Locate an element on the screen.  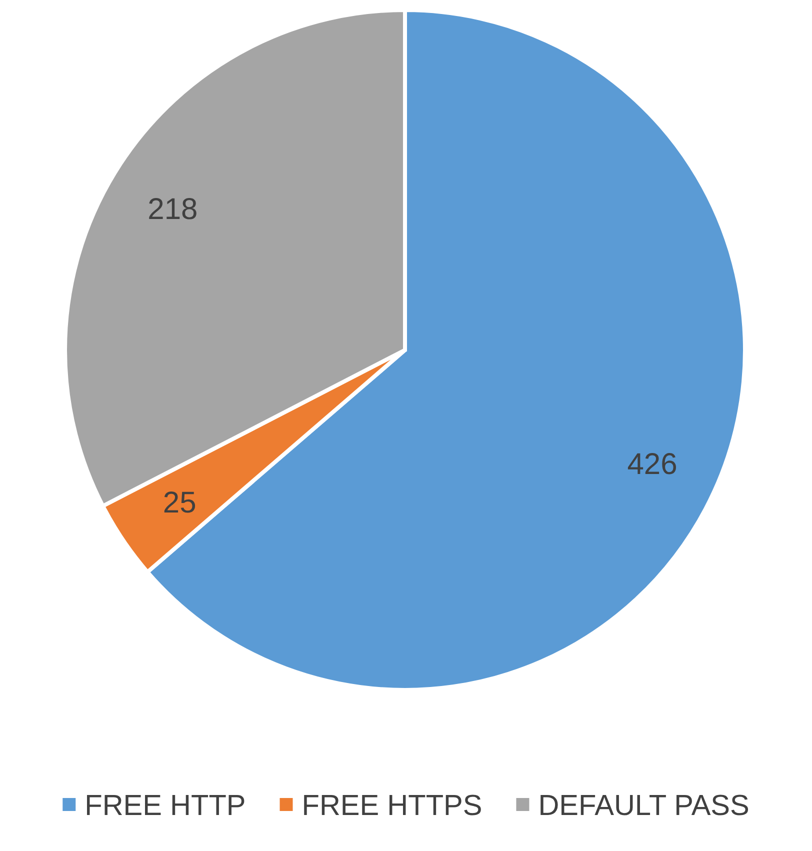
data-label: 426 is located at coordinates (652, 464).